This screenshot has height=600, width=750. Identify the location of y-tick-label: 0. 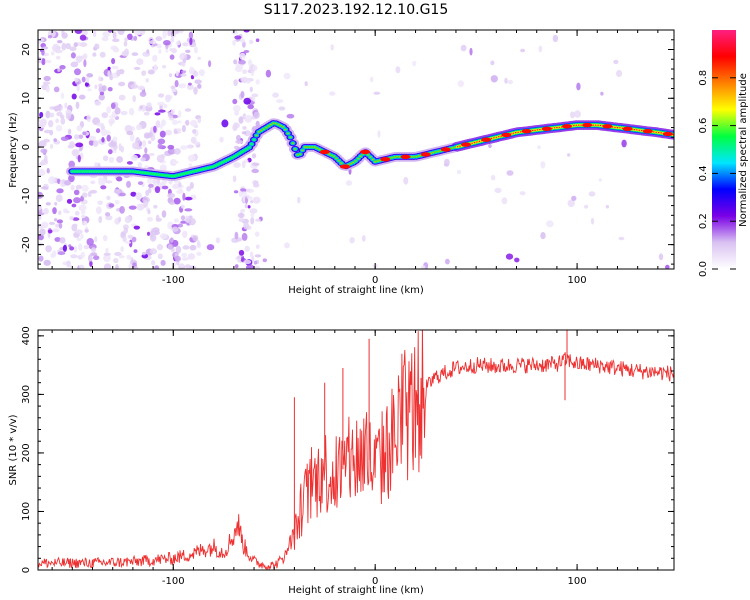
(26, 570).